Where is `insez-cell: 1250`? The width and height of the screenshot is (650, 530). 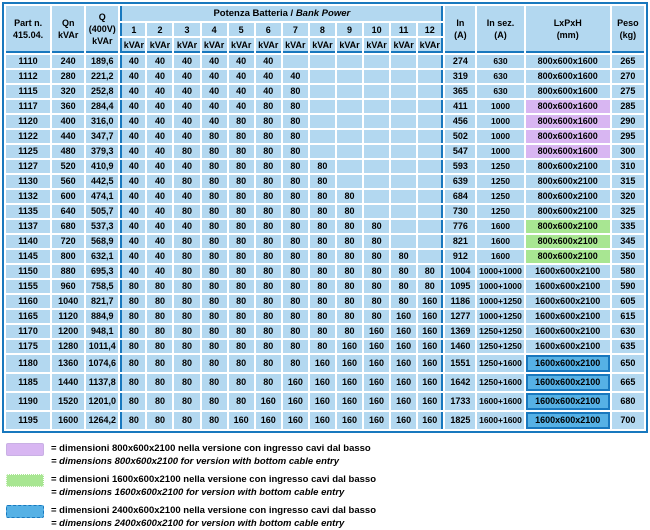 insez-cell: 1250 is located at coordinates (500, 211).